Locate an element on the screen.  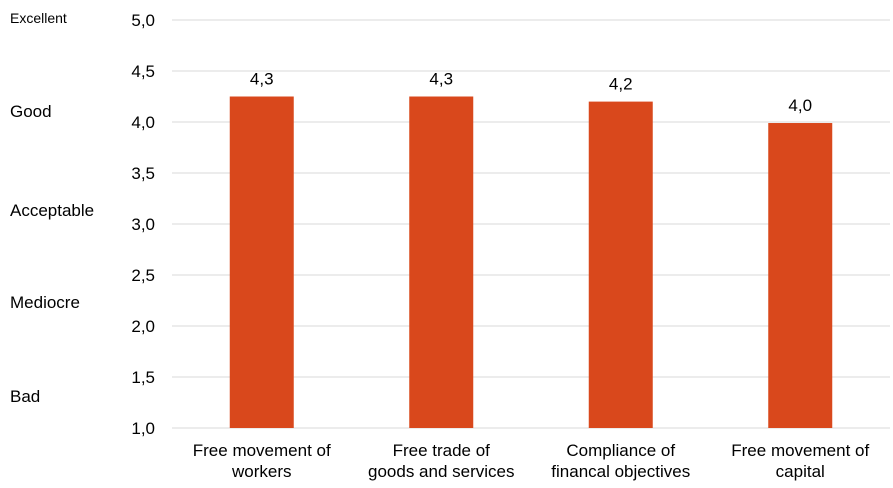
y-tick-label: 5,0 is located at coordinates (143, 20).